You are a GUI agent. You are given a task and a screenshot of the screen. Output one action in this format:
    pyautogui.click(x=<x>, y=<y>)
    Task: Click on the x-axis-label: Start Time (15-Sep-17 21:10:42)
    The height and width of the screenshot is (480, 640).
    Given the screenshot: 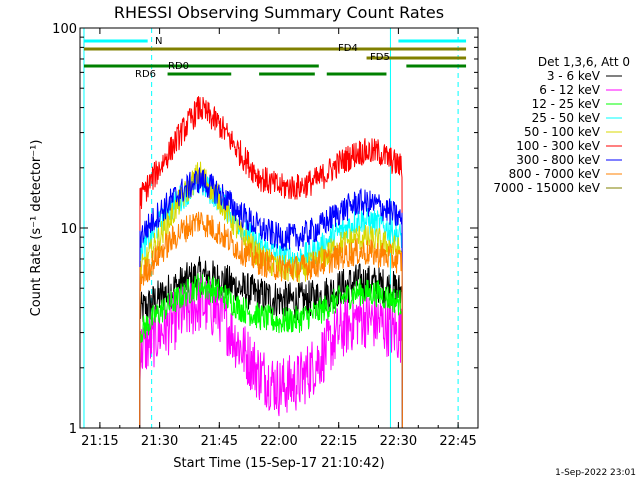 What is the action you would take?
    pyautogui.click(x=278, y=463)
    